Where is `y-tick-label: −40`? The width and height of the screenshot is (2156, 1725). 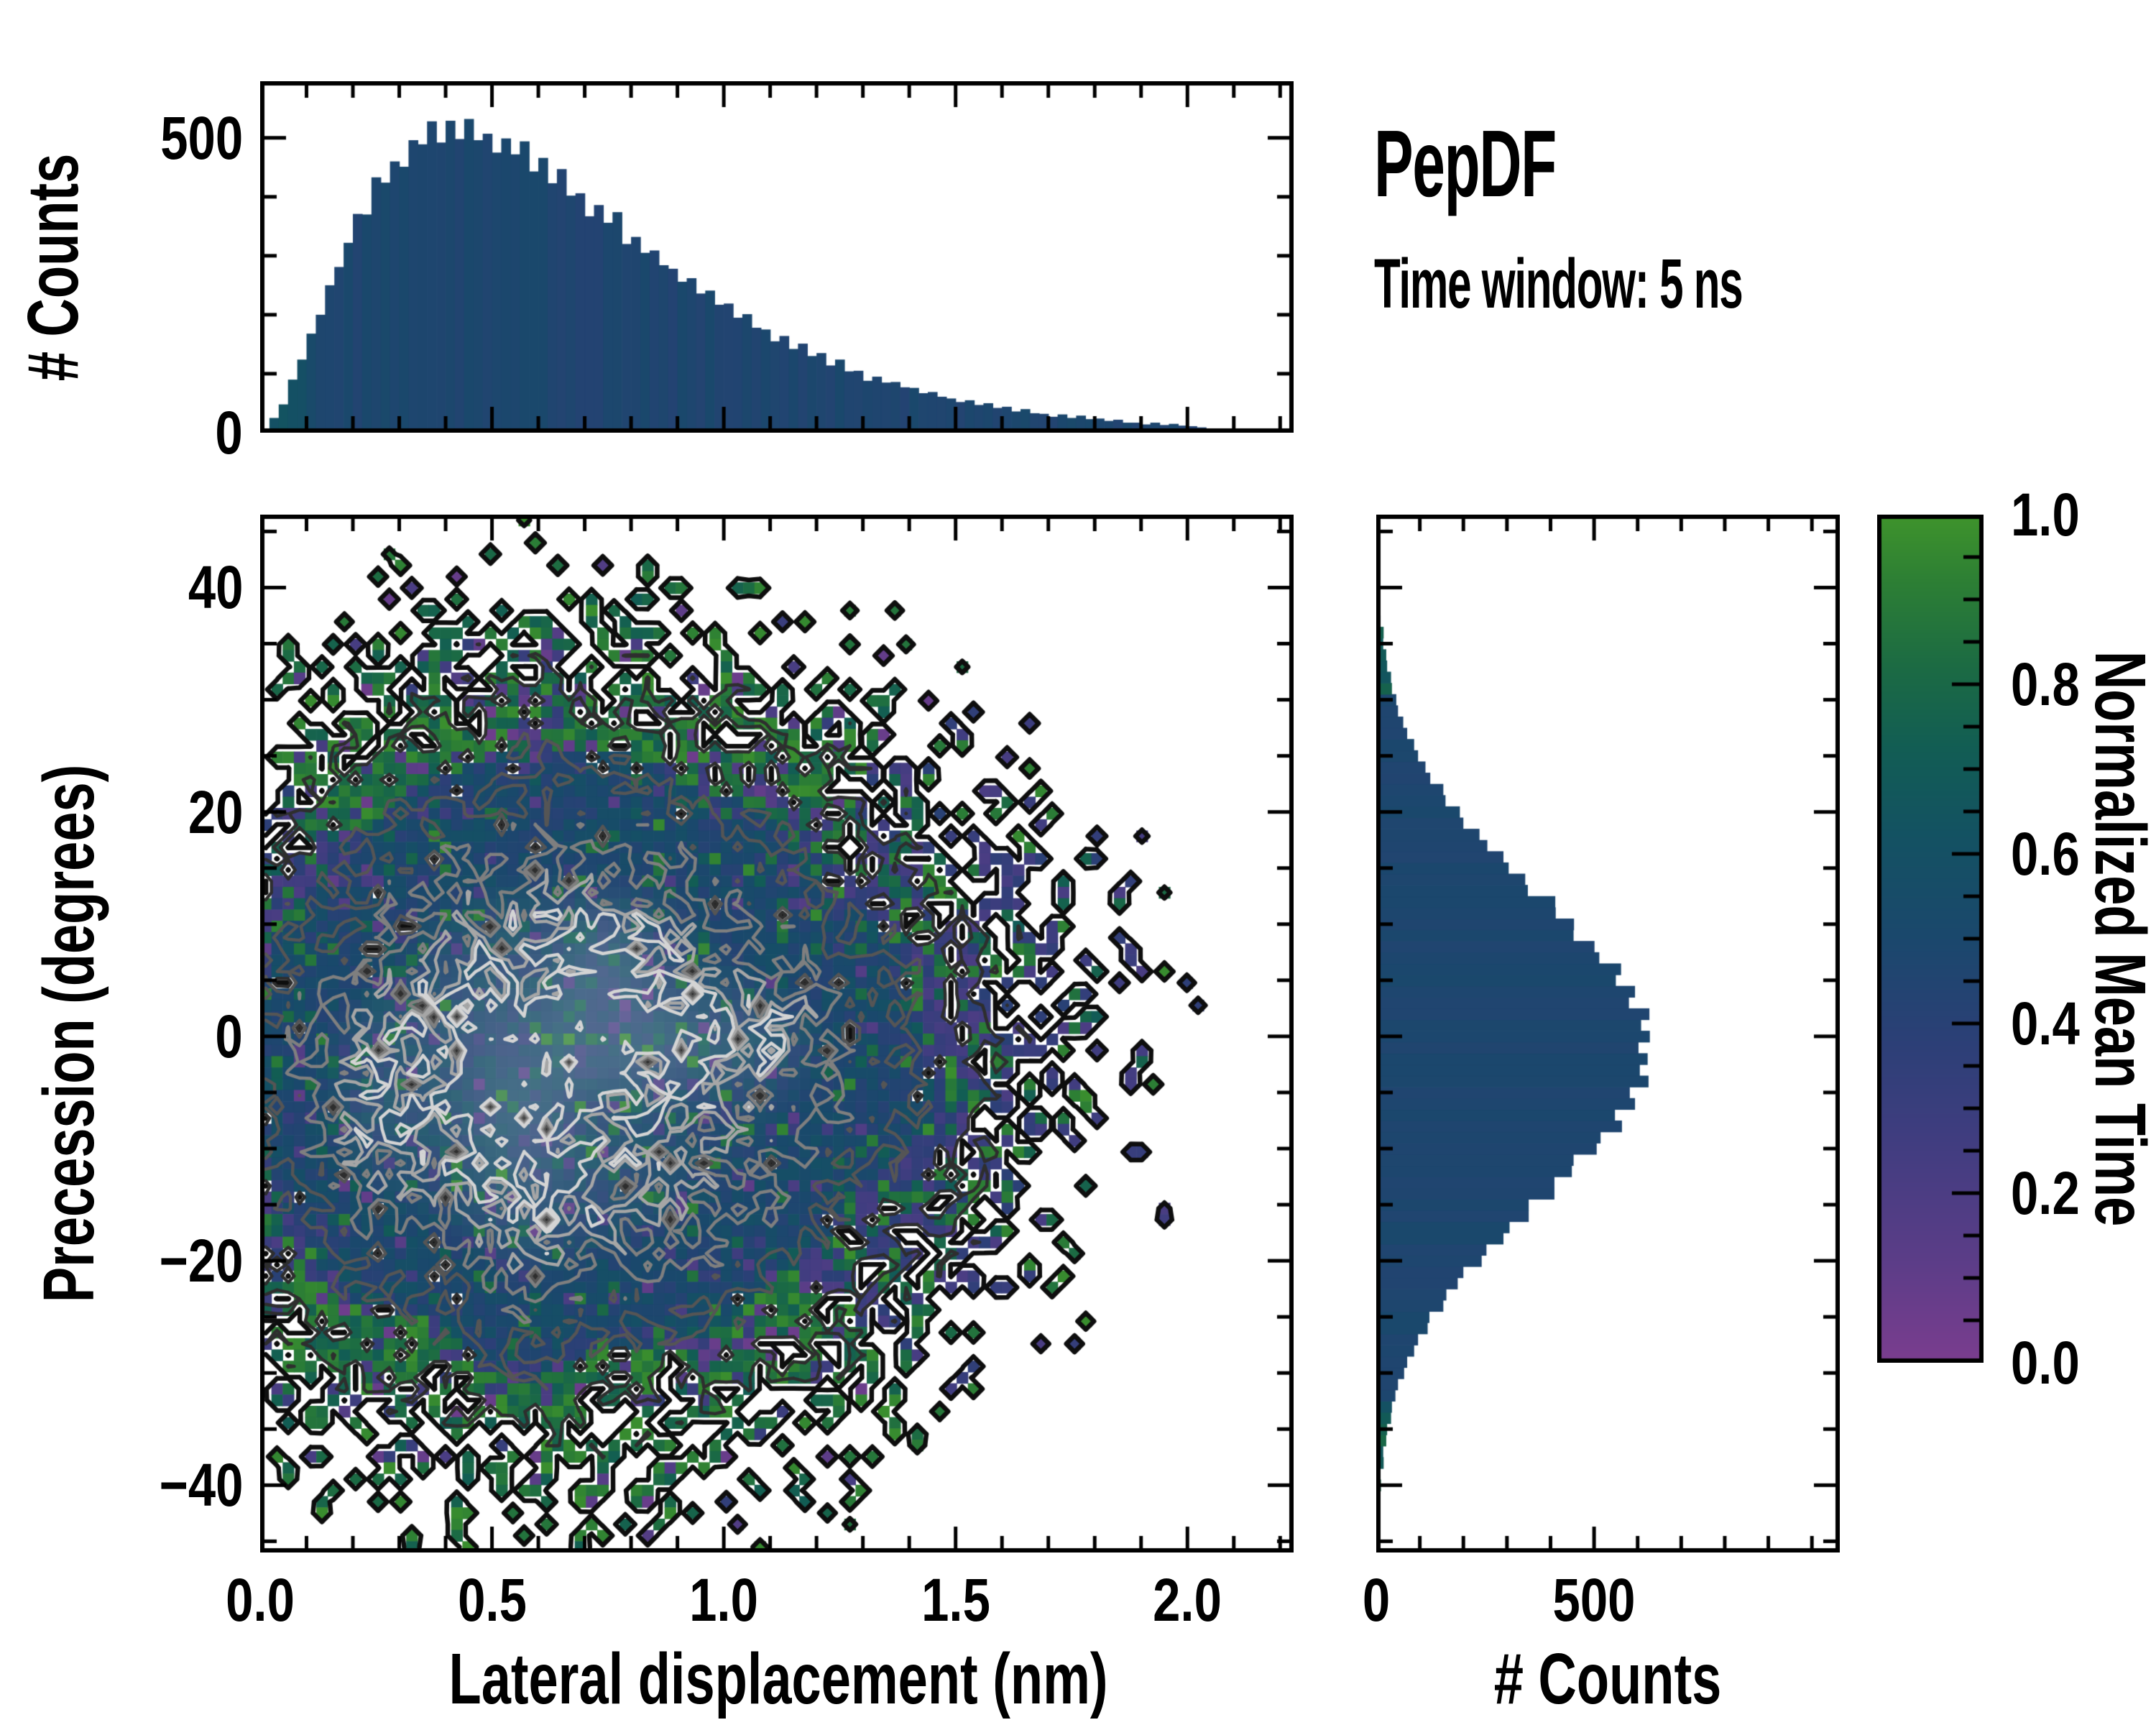
y-tick-label: −40 is located at coordinates (201, 1485).